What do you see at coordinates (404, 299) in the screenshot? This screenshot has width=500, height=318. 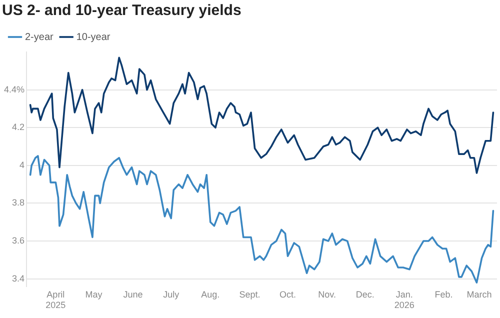 I see `x-tick-label: Jan. 2026` at bounding box center [404, 299].